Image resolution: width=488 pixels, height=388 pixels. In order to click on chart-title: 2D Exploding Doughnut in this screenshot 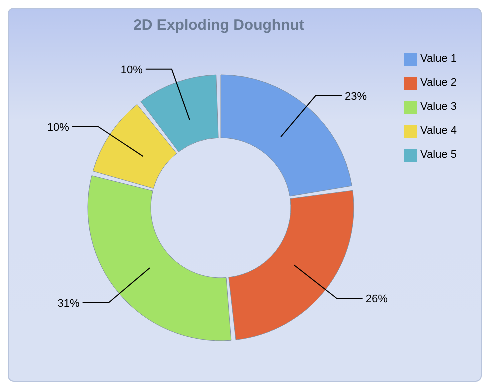, I will do `click(219, 25)`.